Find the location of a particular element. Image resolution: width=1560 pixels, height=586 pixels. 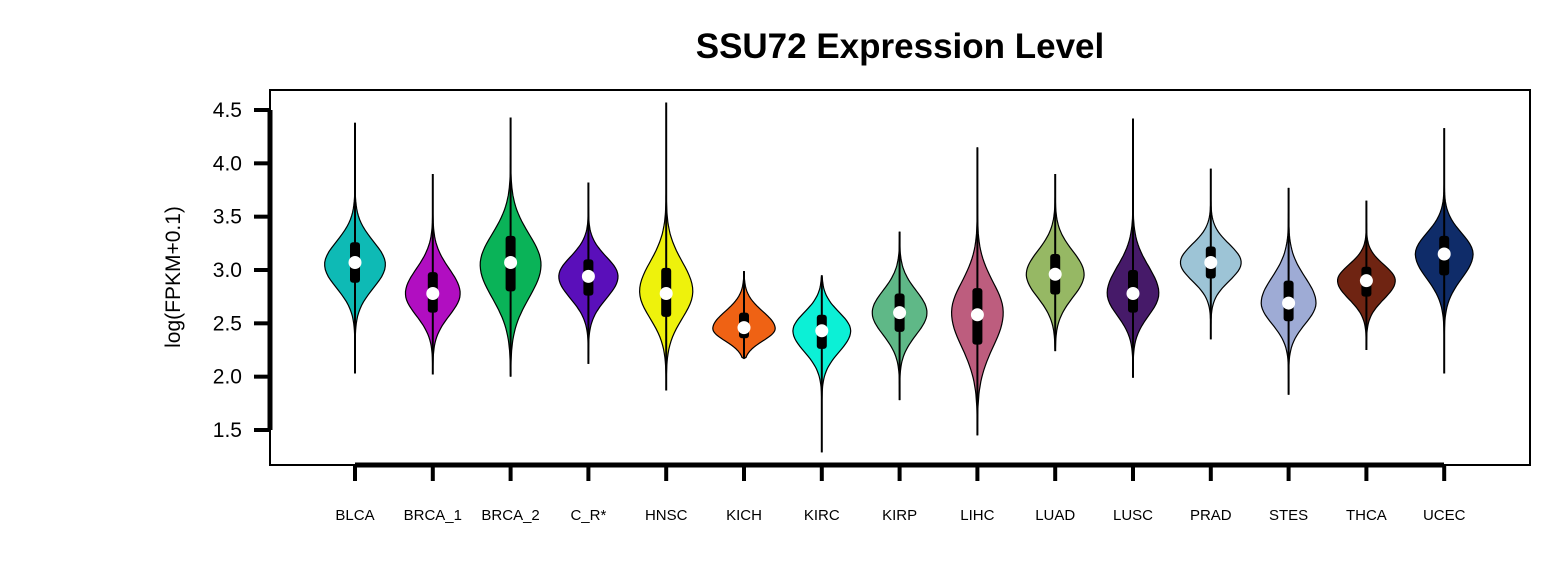

x-tick-label: STES is located at coordinates (1288, 515).